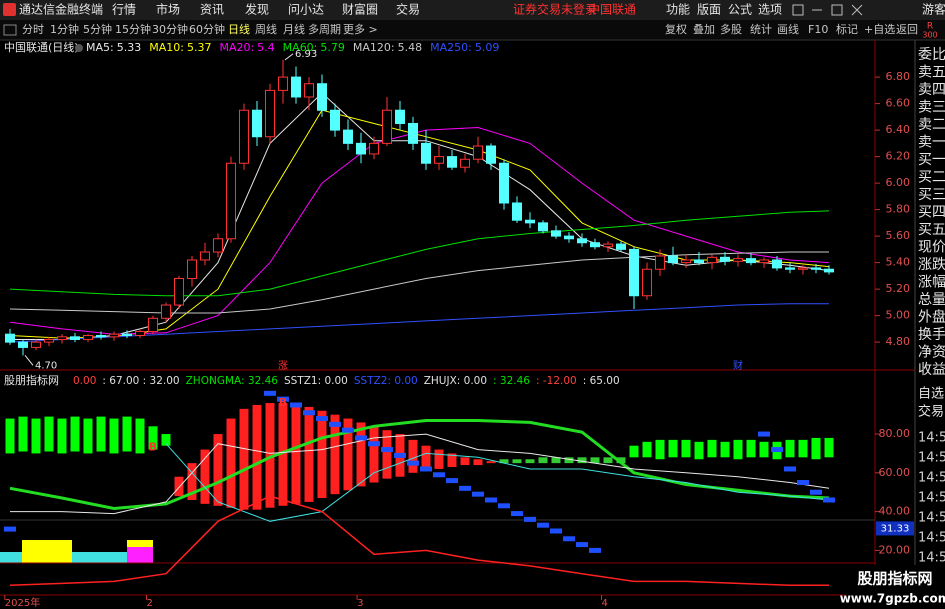 The width and height of the screenshot is (945, 609). What do you see at coordinates (930, 27) in the screenshot?
I see `badge: R` at bounding box center [930, 27].